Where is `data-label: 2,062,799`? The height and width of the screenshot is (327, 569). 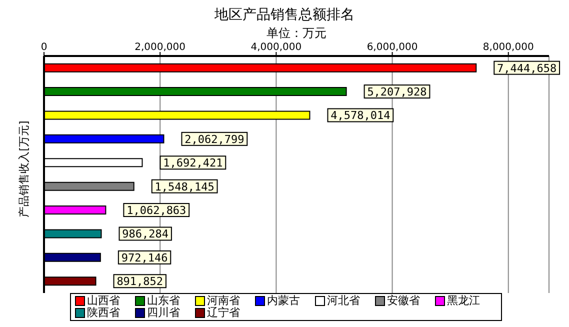
data-label: 2,062,799 is located at coordinates (214, 139).